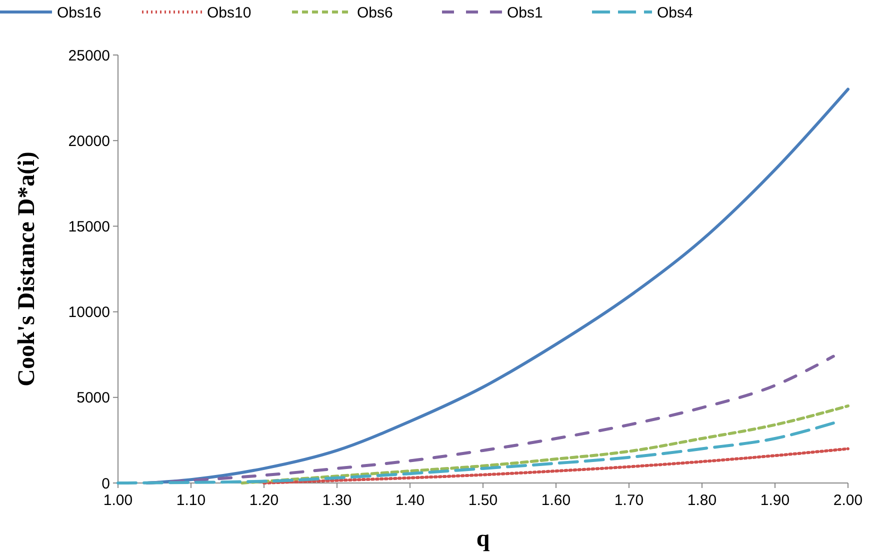  I want to click on x-tick-label: 1.70, so click(629, 500).